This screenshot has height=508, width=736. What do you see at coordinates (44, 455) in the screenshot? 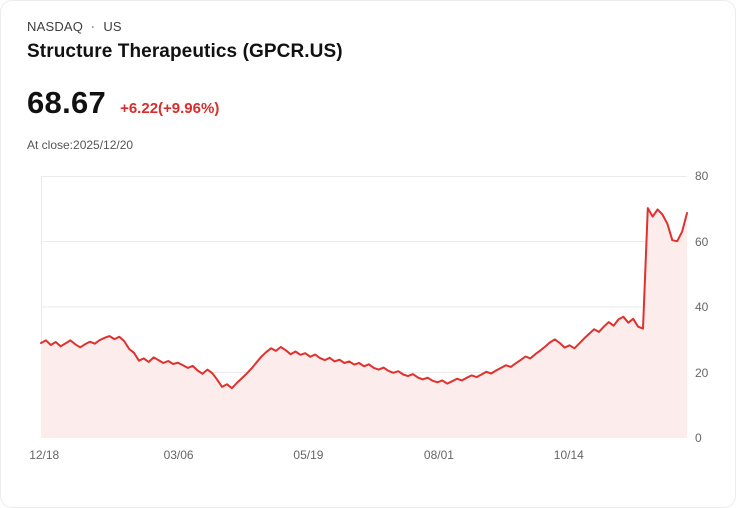
I see `x-tick-label: 12/18` at bounding box center [44, 455].